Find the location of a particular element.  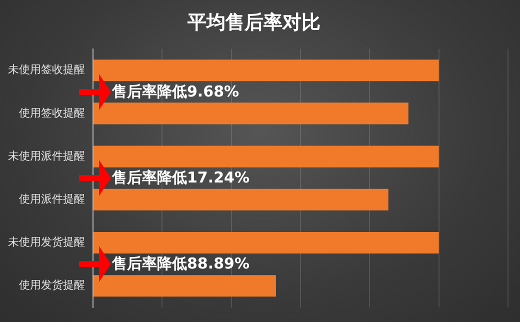

y-tick-label: 未使用签收提醒 is located at coordinates (46, 69).